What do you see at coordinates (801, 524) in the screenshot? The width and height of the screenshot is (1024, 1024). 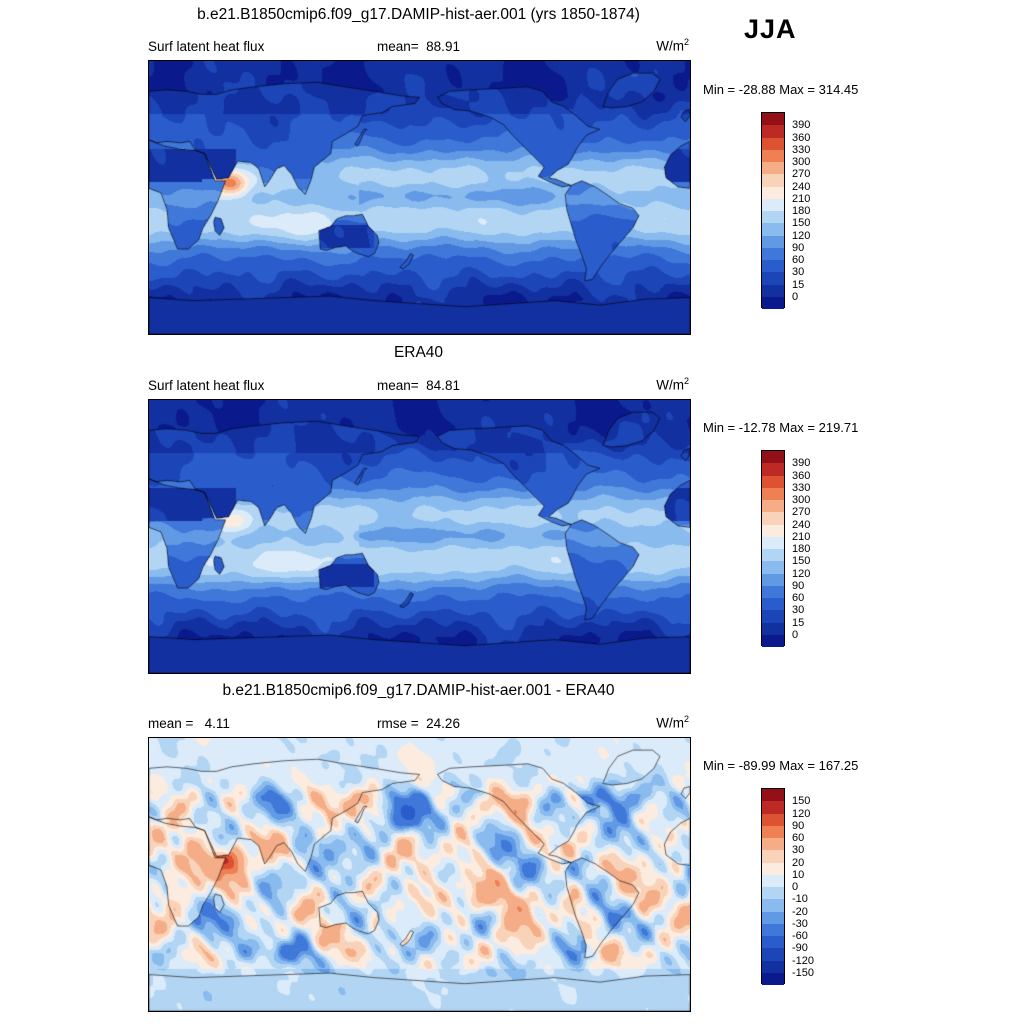 I see `colorbar-tick-label: 240` at bounding box center [801, 524].